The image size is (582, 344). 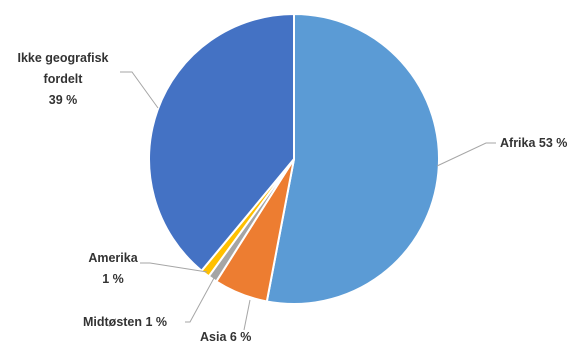 I want to click on leader-amerika, so click(x=174, y=267).